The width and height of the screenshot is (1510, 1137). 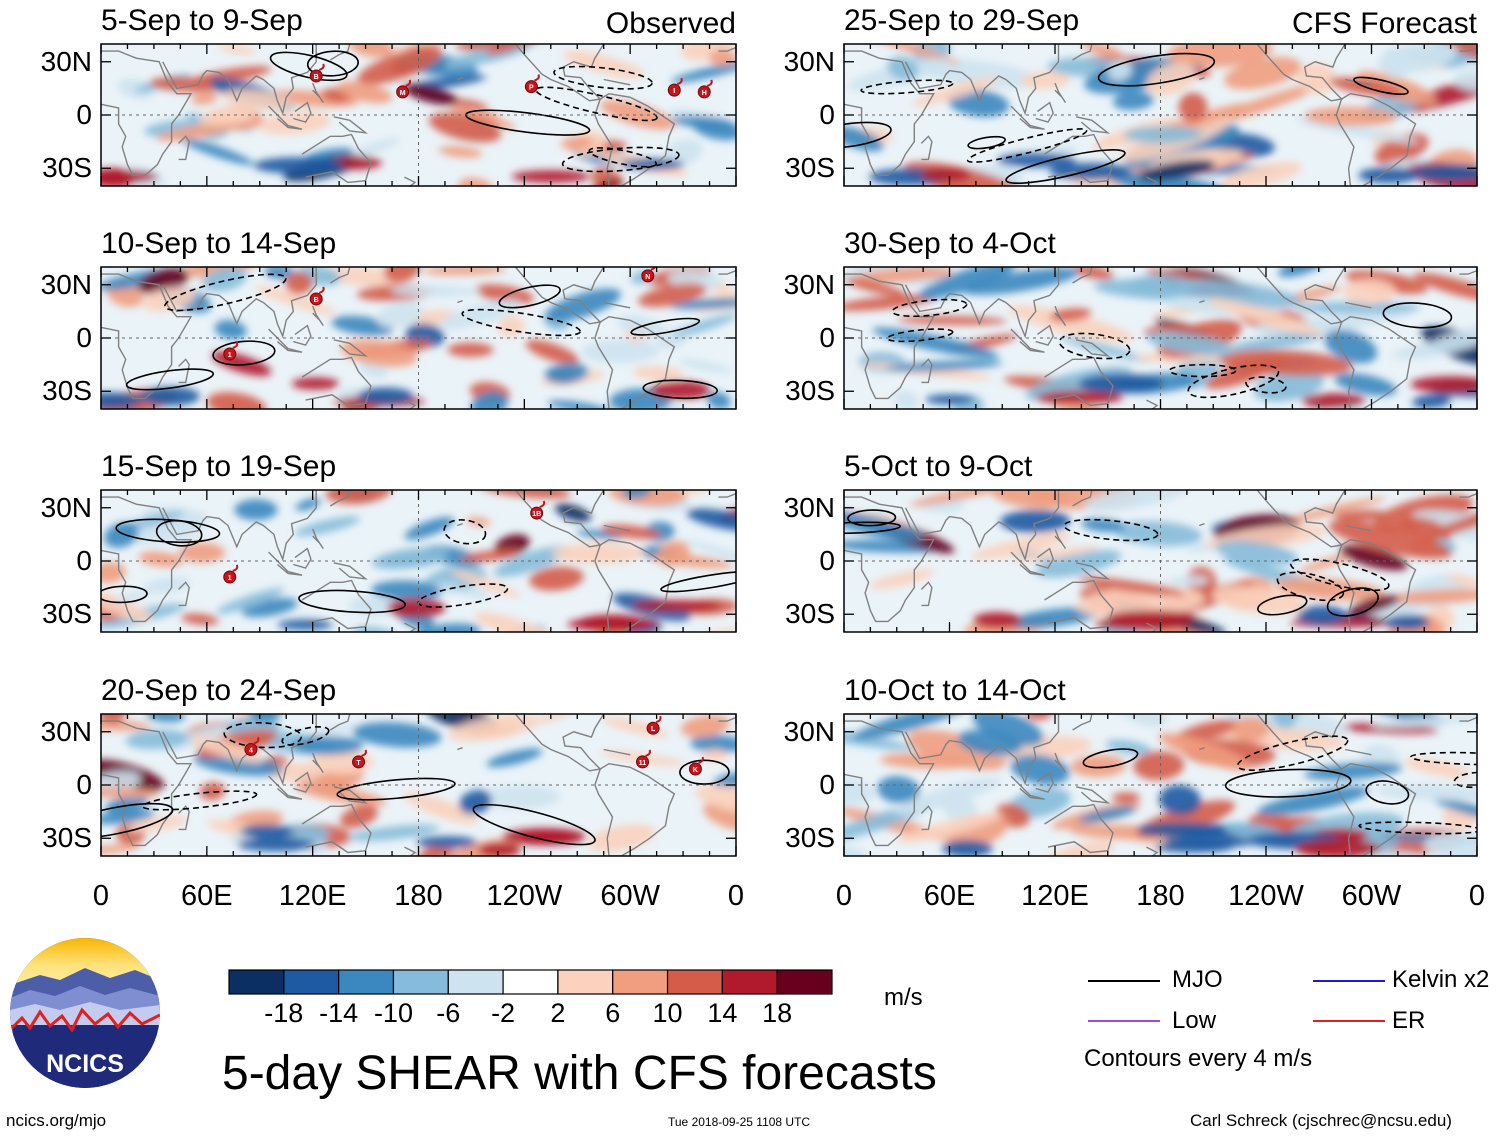 What do you see at coordinates (653, 729) in the screenshot?
I see `svg-text: L` at bounding box center [653, 729].